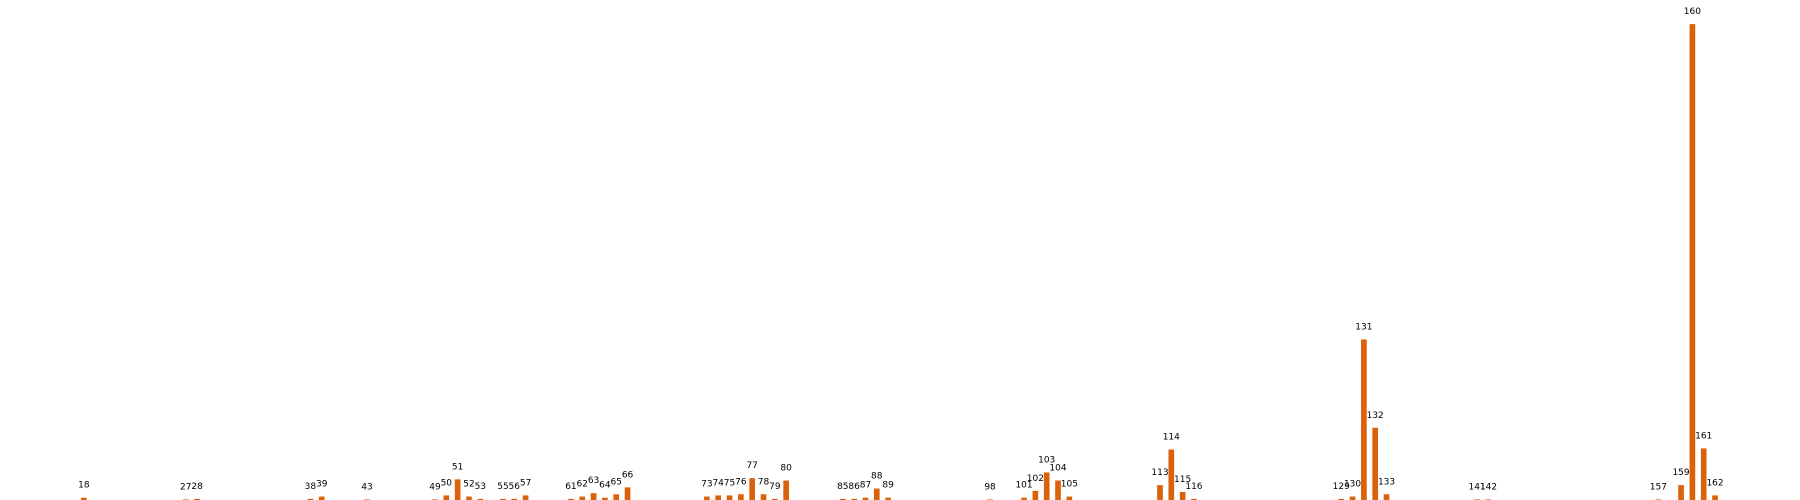 The image size is (1800, 500). I want to click on bar-label: 116, so click(1193, 487).